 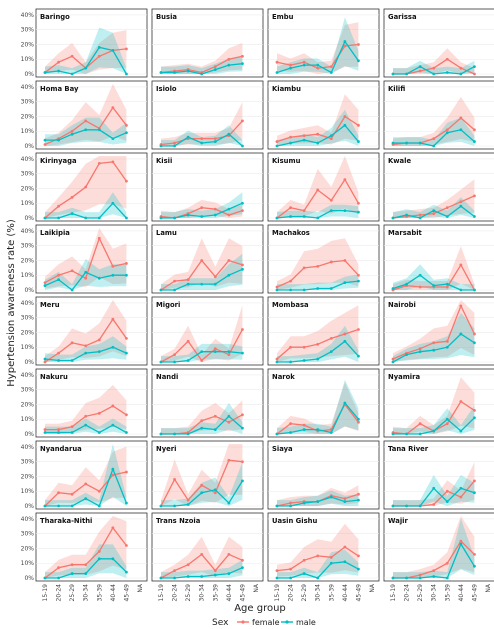 What do you see at coordinates (113, 593) in the screenshot?
I see `x-tick-label: 40-44` at bounding box center [113, 593].